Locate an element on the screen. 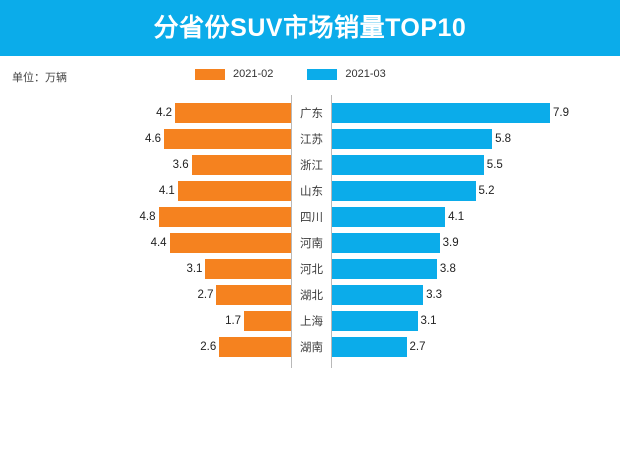 This screenshot has width=620, height=468. chart-row: 2.7 湖北 3.3 is located at coordinates (310, 295).